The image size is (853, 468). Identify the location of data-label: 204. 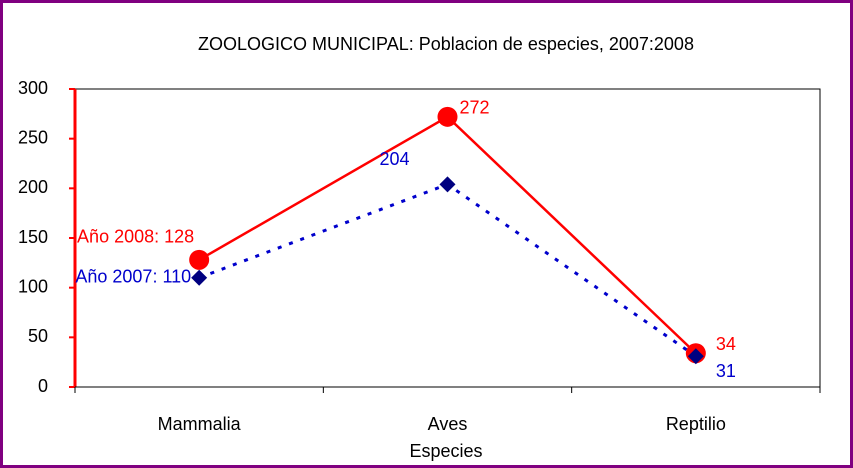
(394, 159).